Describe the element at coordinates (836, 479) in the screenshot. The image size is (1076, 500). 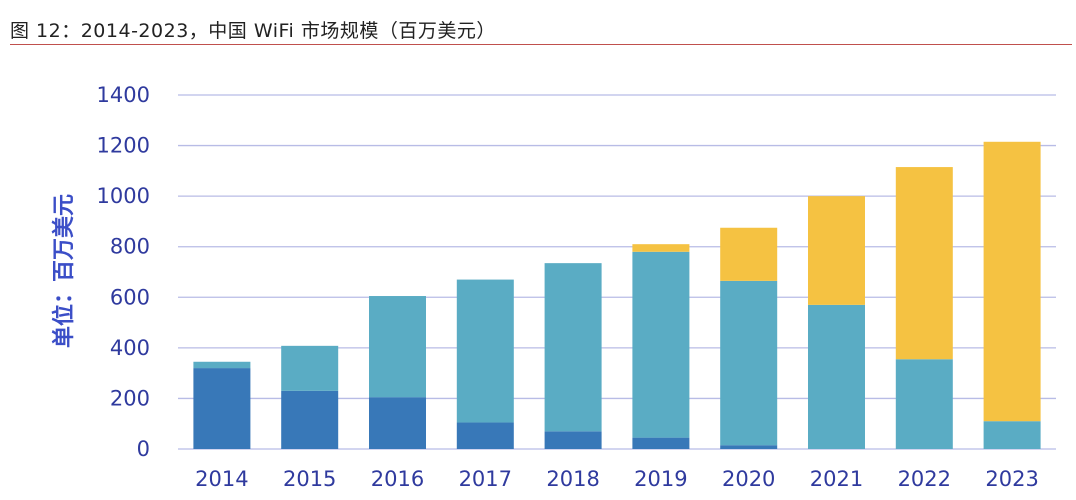
I see `x-tick-label: 2021` at that location.